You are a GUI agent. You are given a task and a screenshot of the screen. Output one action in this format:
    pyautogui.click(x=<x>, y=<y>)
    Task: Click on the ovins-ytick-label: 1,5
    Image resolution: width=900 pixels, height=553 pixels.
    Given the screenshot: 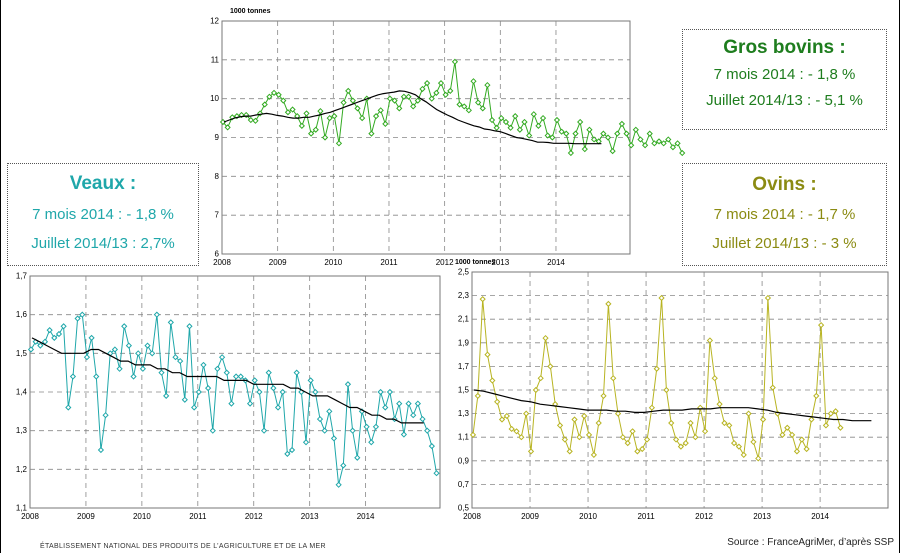 What is the action you would take?
    pyautogui.click(x=464, y=390)
    